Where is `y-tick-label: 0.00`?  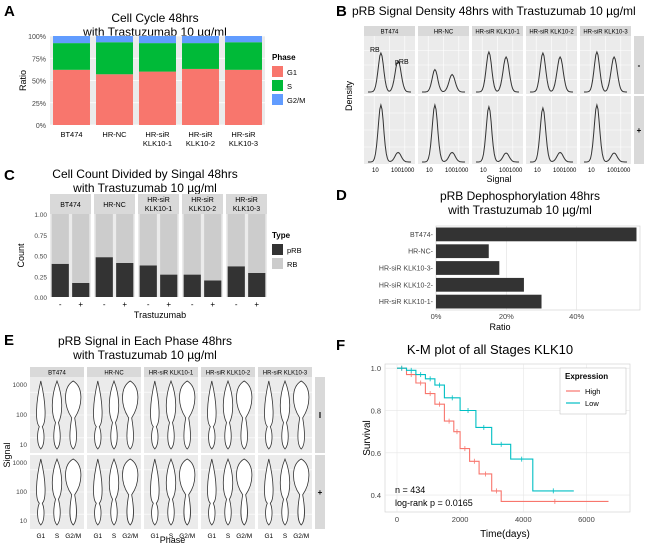
y-tick-label: 0.00 is located at coordinates (40, 298).